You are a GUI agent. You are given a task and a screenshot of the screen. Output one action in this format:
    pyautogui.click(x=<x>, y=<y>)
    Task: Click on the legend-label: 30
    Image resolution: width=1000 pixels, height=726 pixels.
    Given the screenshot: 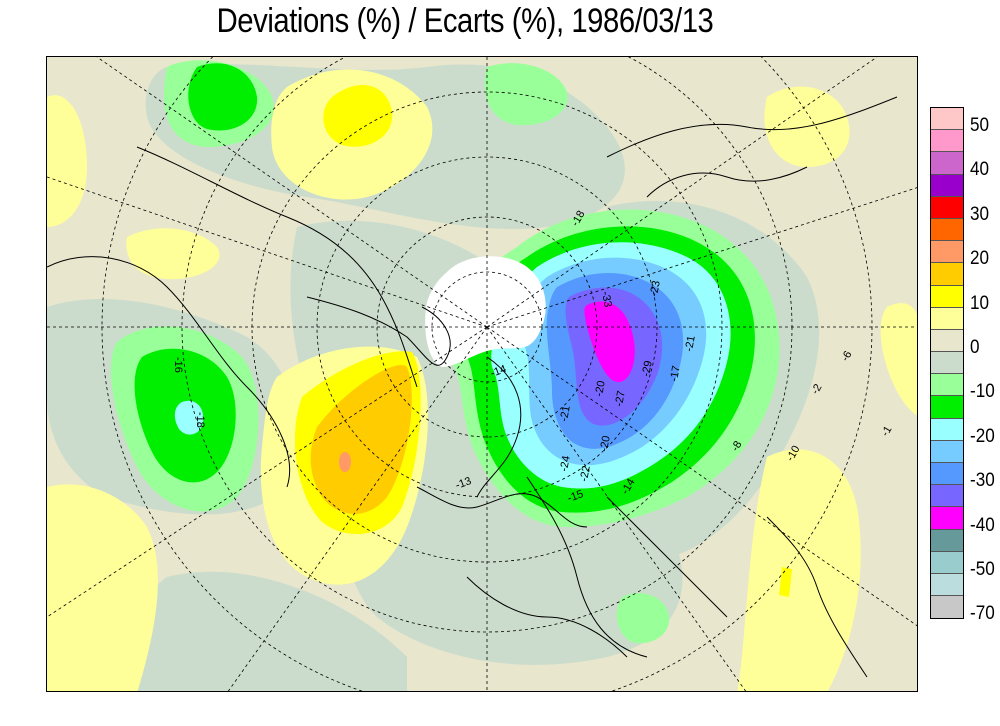 What is the action you would take?
    pyautogui.click(x=980, y=214)
    